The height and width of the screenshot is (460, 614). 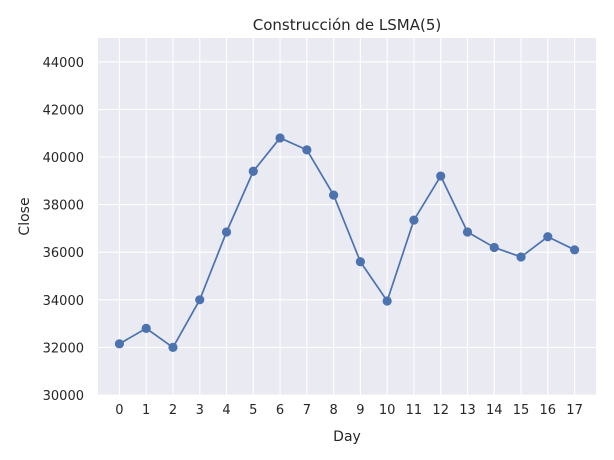 What do you see at coordinates (333, 410) in the screenshot?
I see `x-tick-label: 8` at bounding box center [333, 410].